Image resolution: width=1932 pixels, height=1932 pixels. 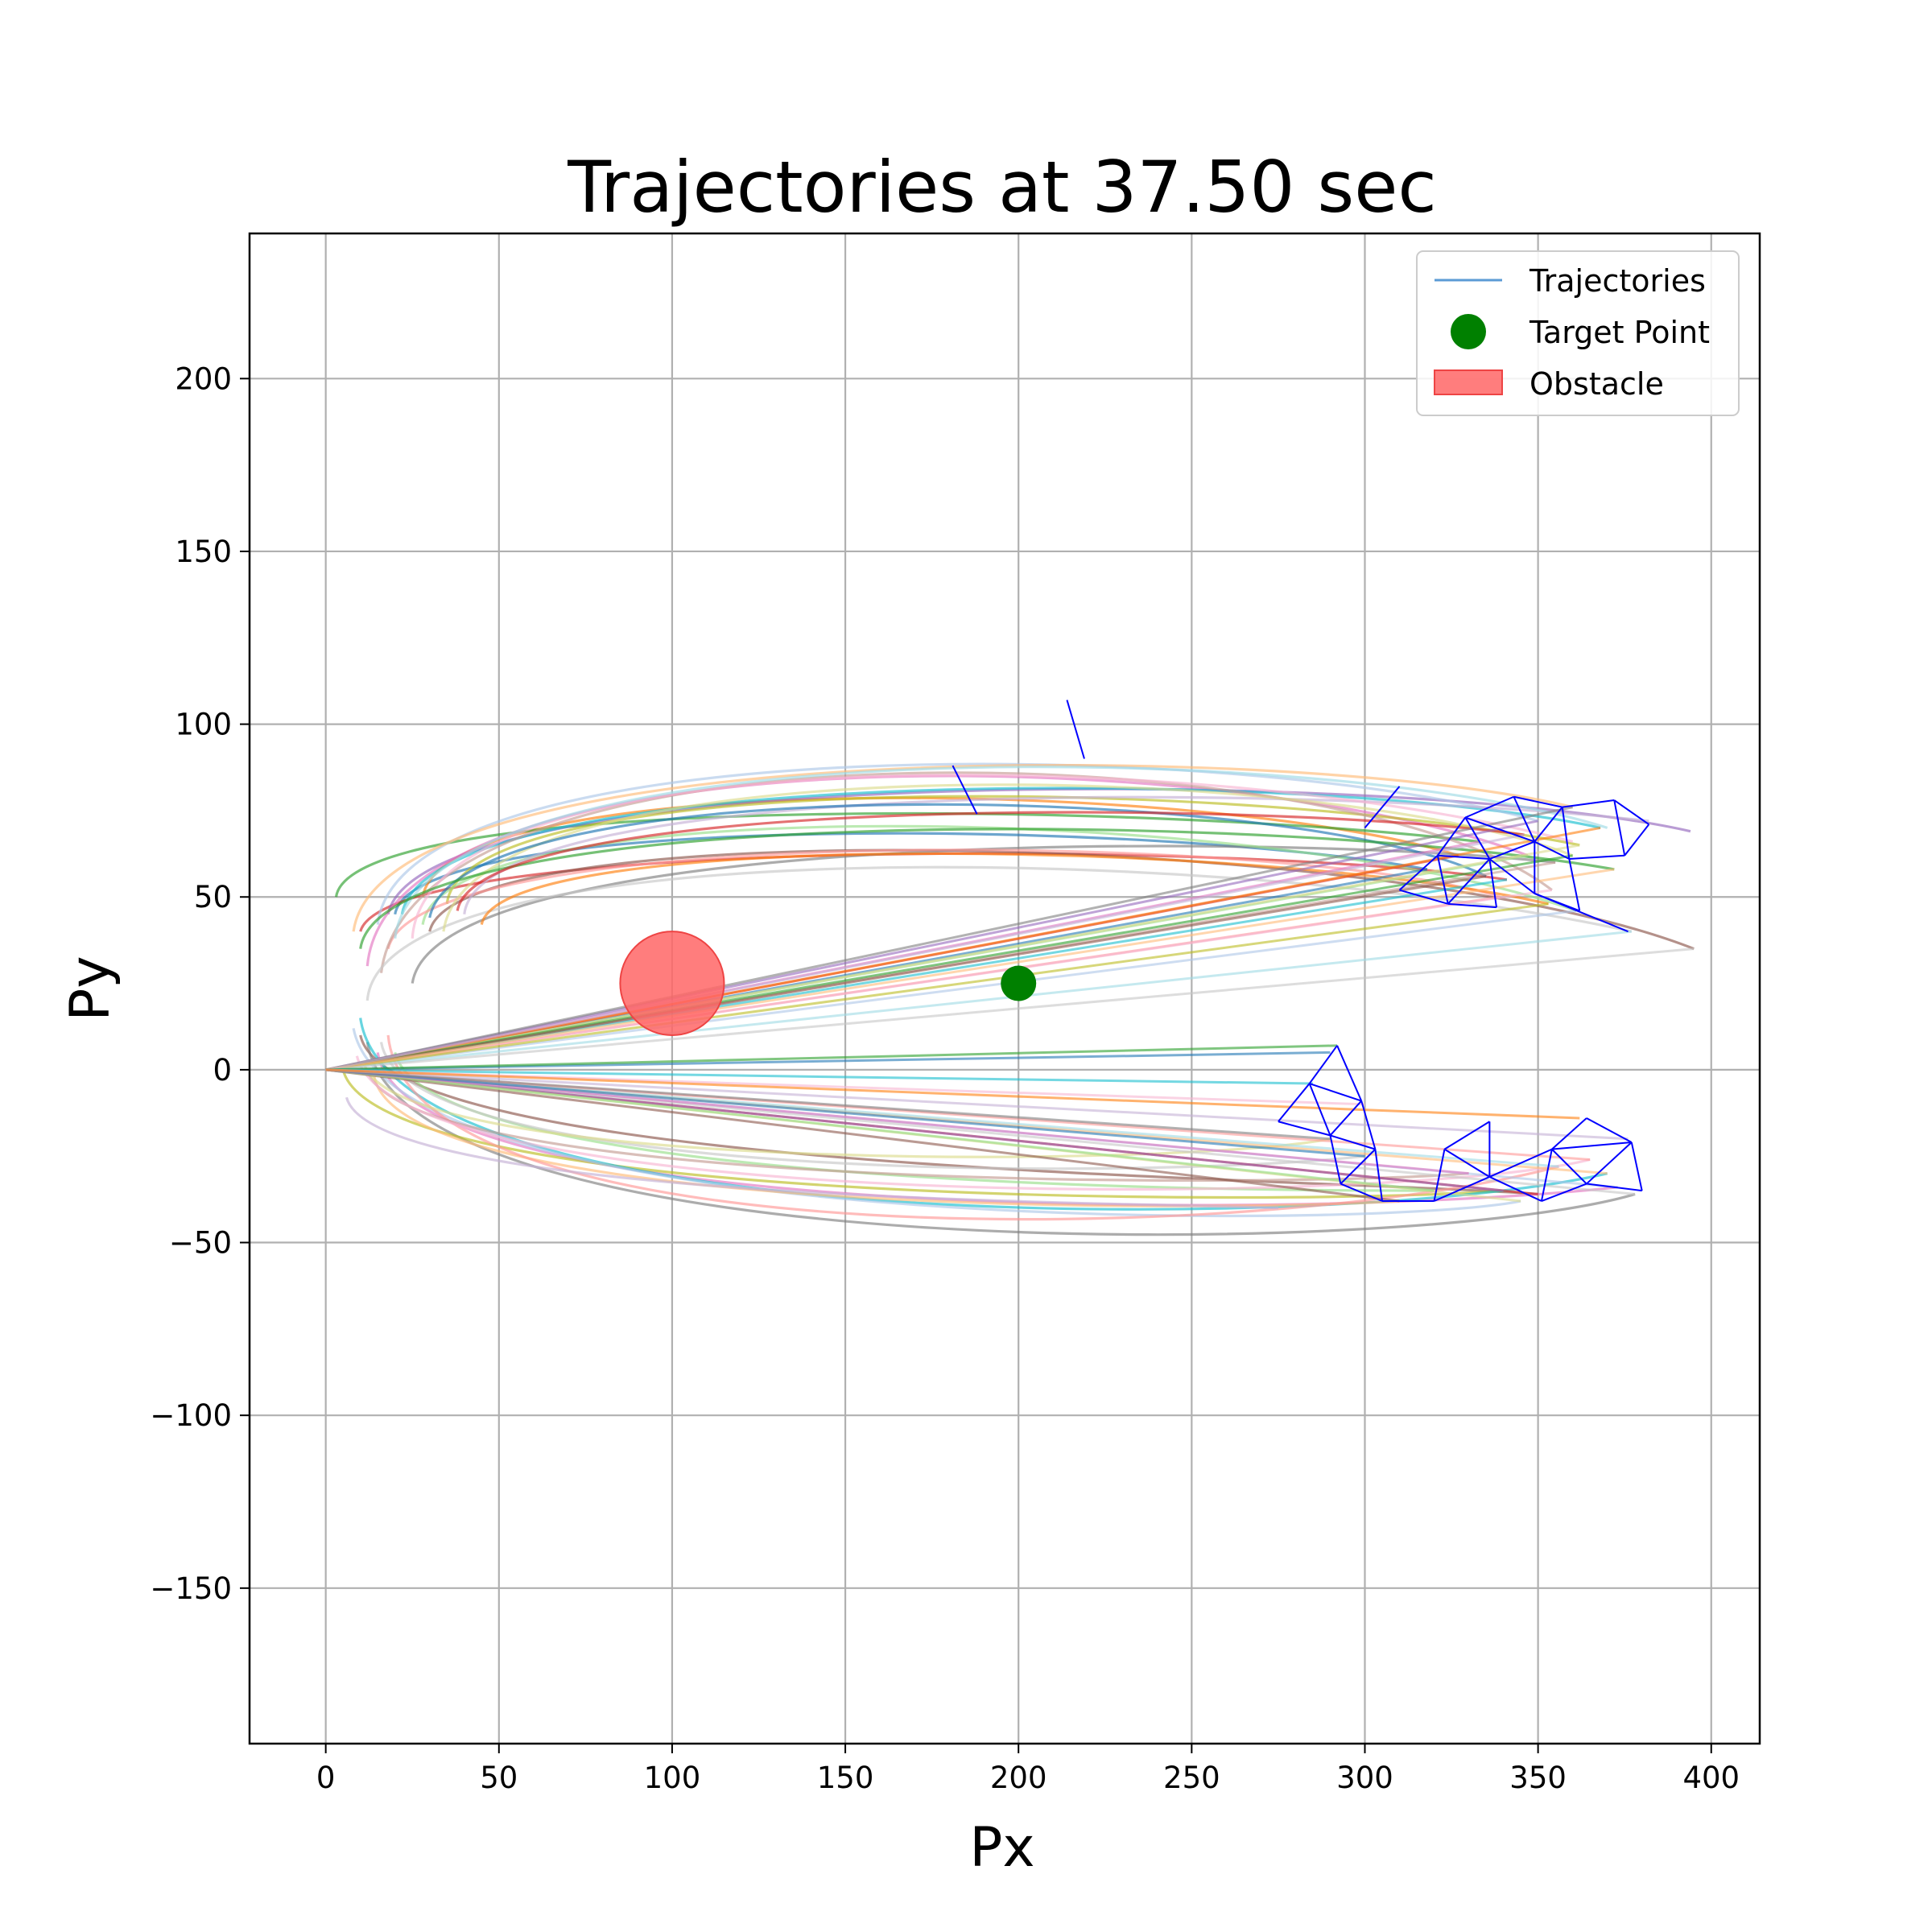 What do you see at coordinates (1019, 983) in the screenshot?
I see `target-point-marker` at bounding box center [1019, 983].